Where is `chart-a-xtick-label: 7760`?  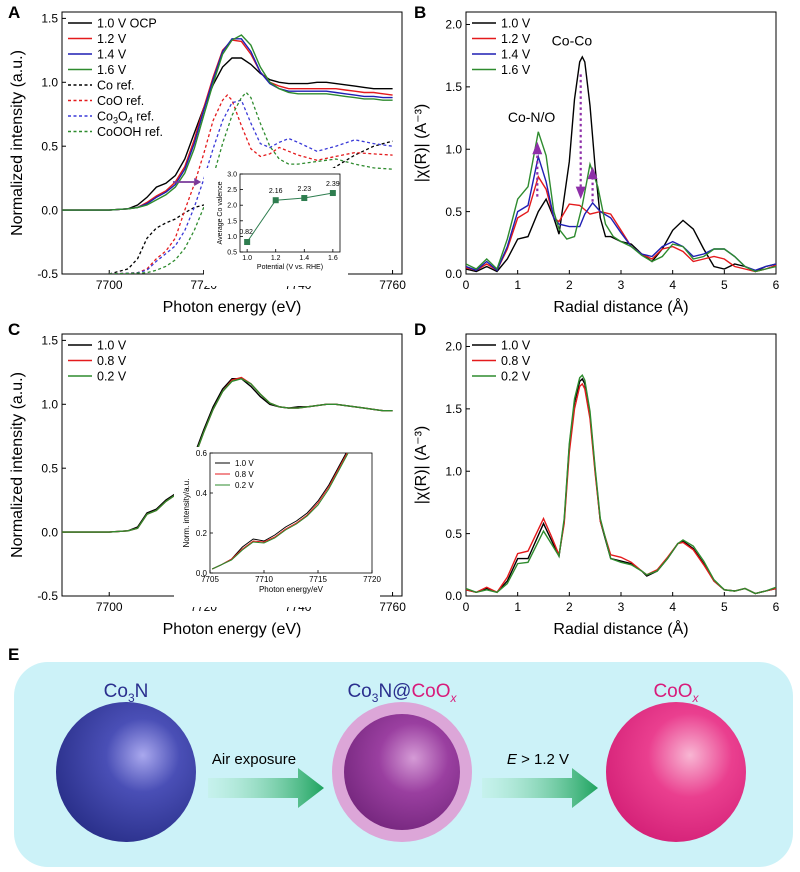
chart-a-xtick-label: 7760 is located at coordinates (392, 285).